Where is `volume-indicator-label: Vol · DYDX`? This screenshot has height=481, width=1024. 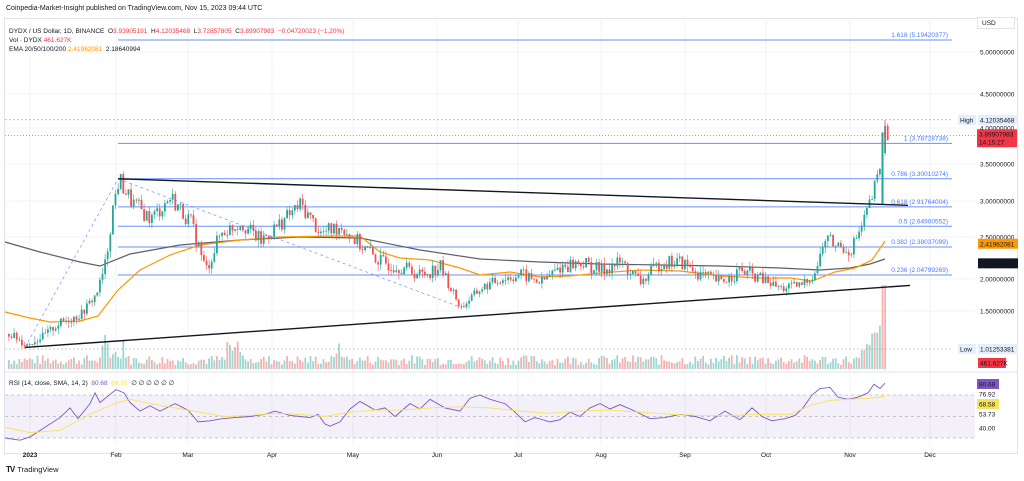 volume-indicator-label: Vol · DYDX is located at coordinates (25, 40).